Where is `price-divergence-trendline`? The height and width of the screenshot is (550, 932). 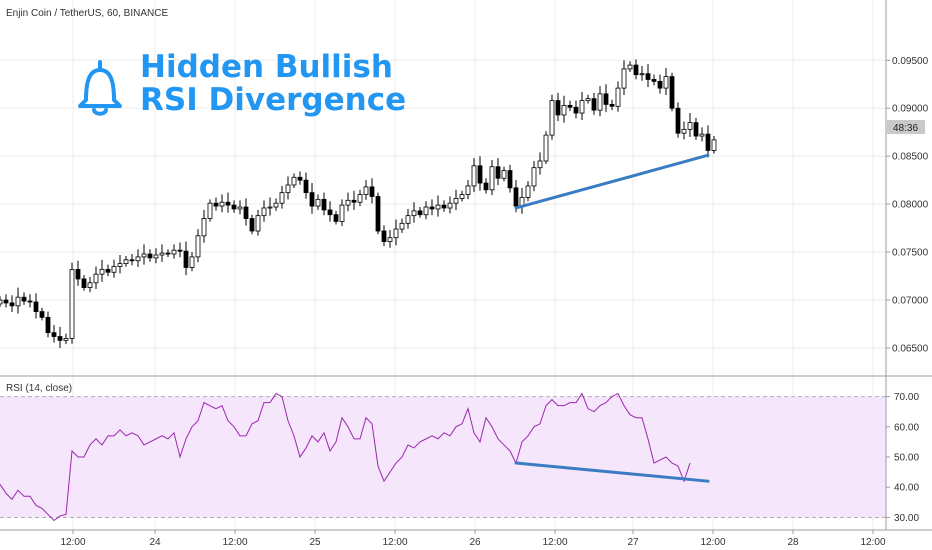
price-divergence-trendline is located at coordinates (612, 181).